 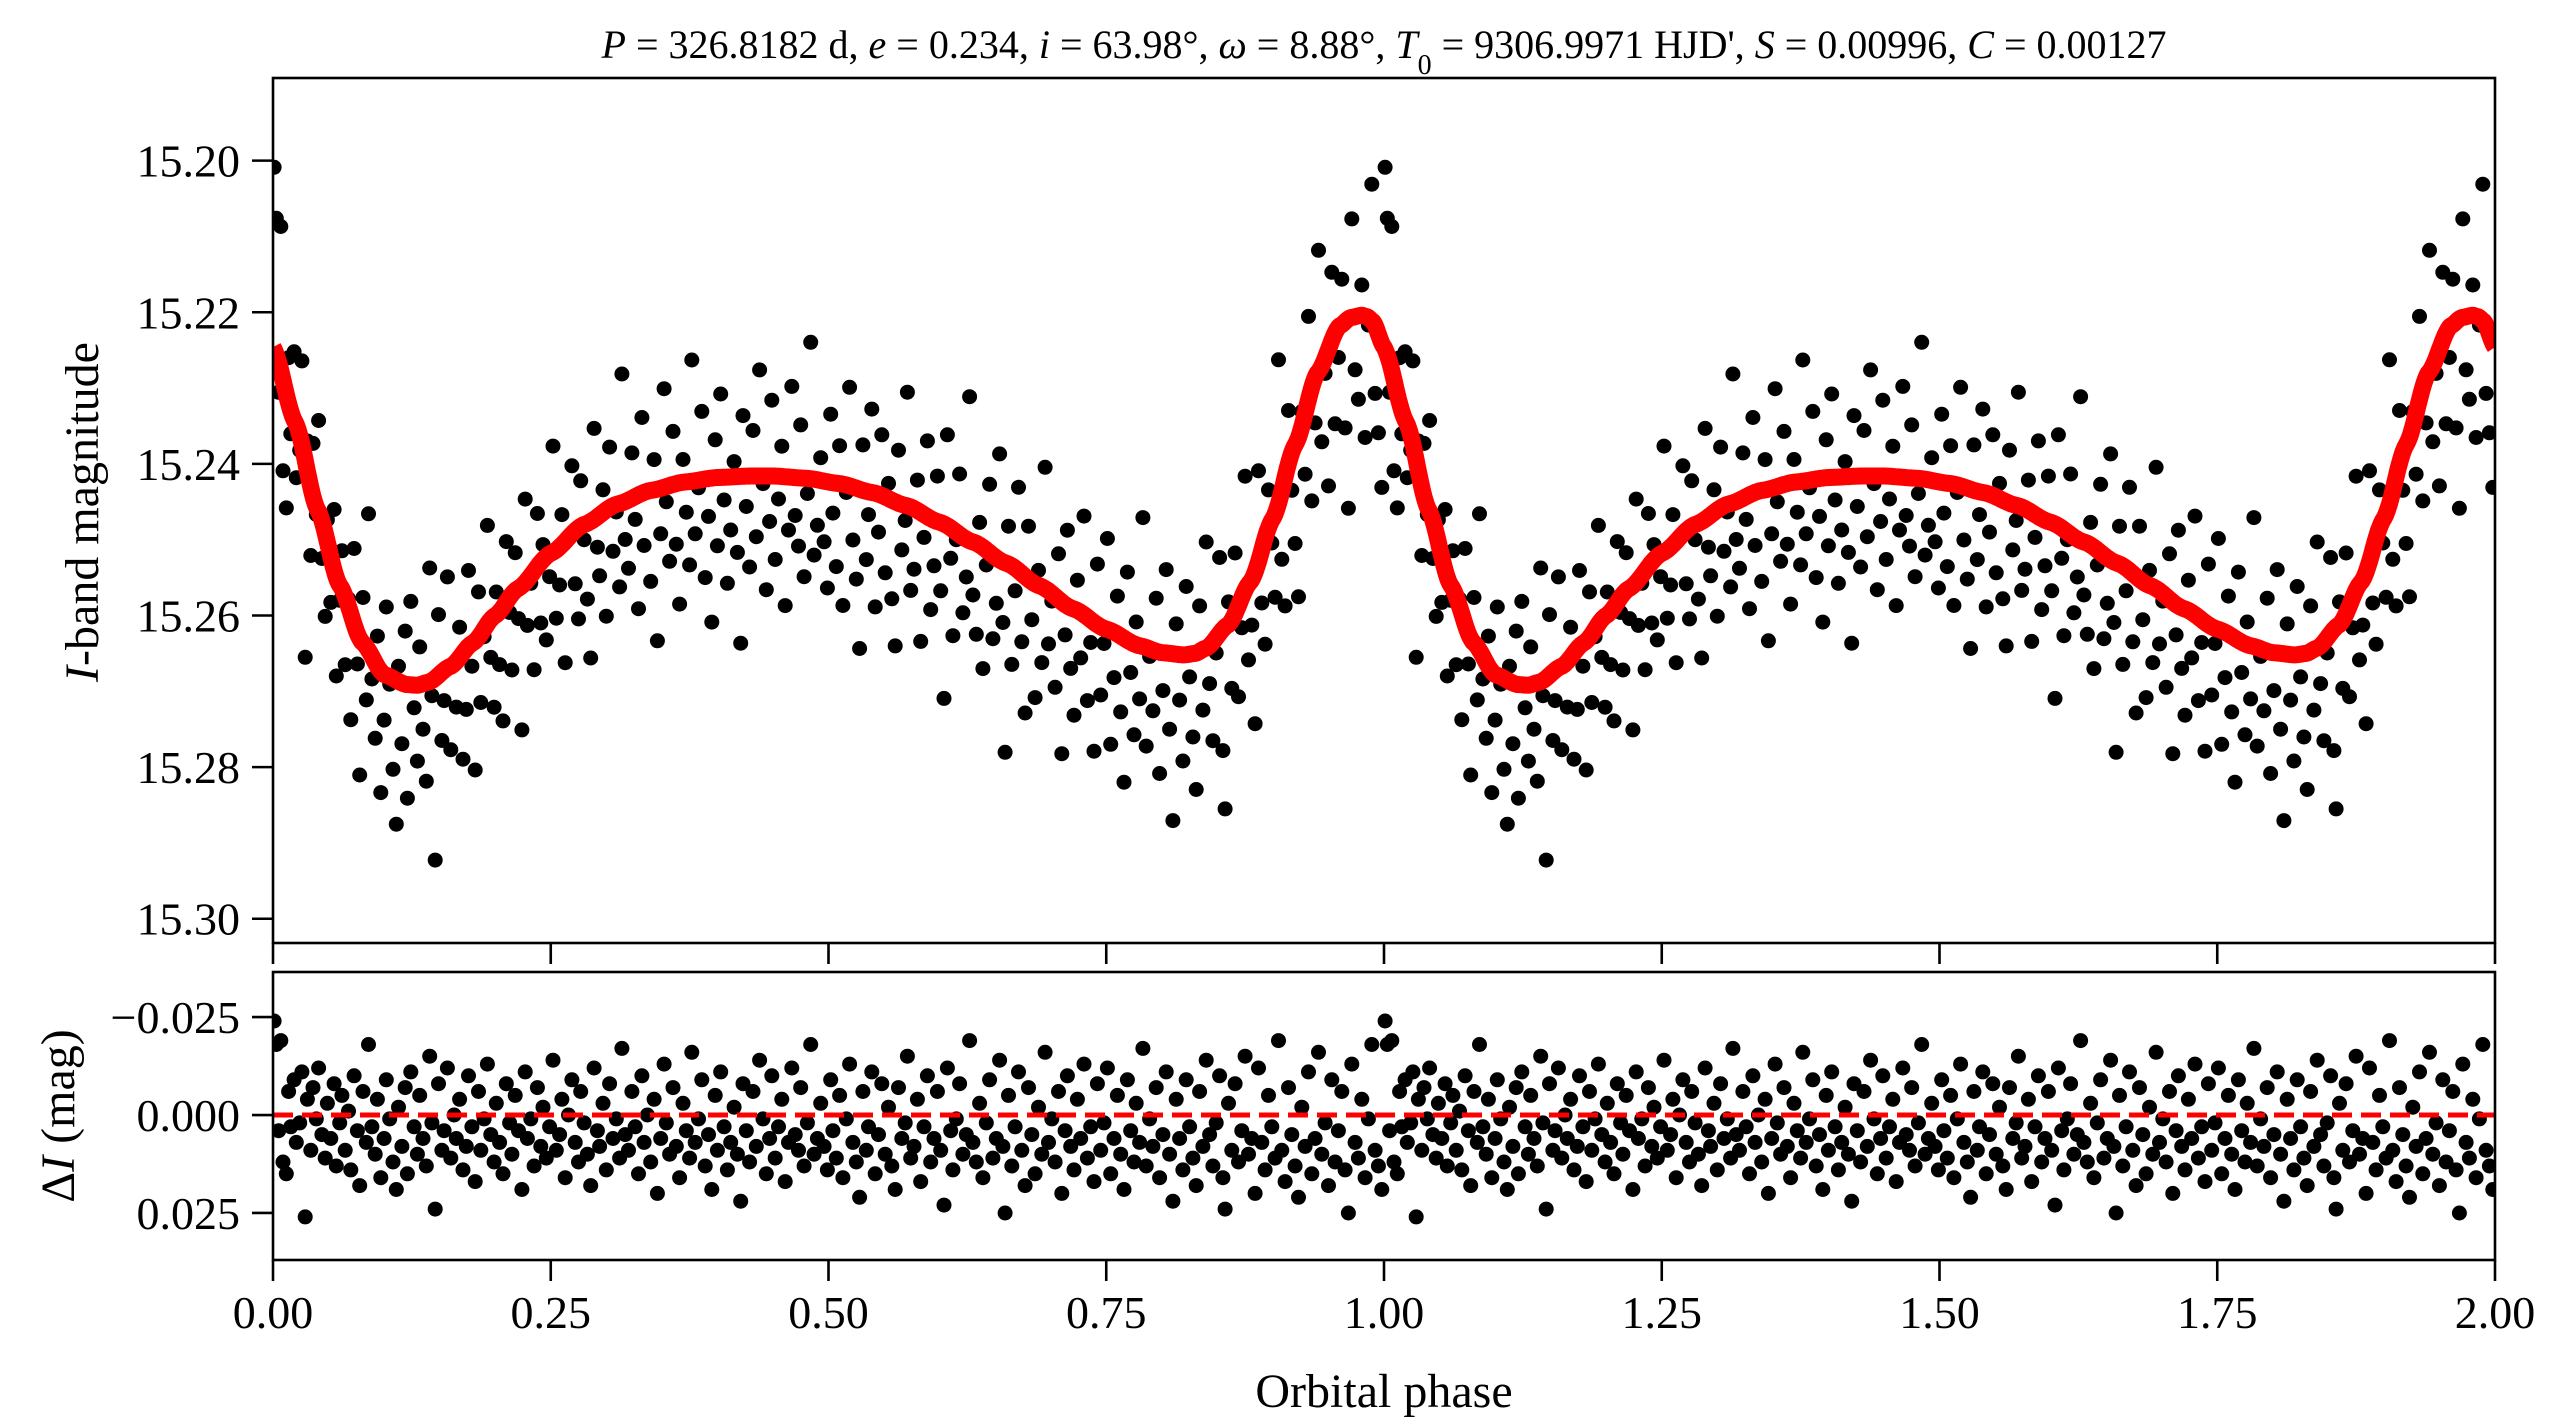 I want to click on bottom-y-axis: −0.025 0.000 0.025, so click(x=192, y=1115).